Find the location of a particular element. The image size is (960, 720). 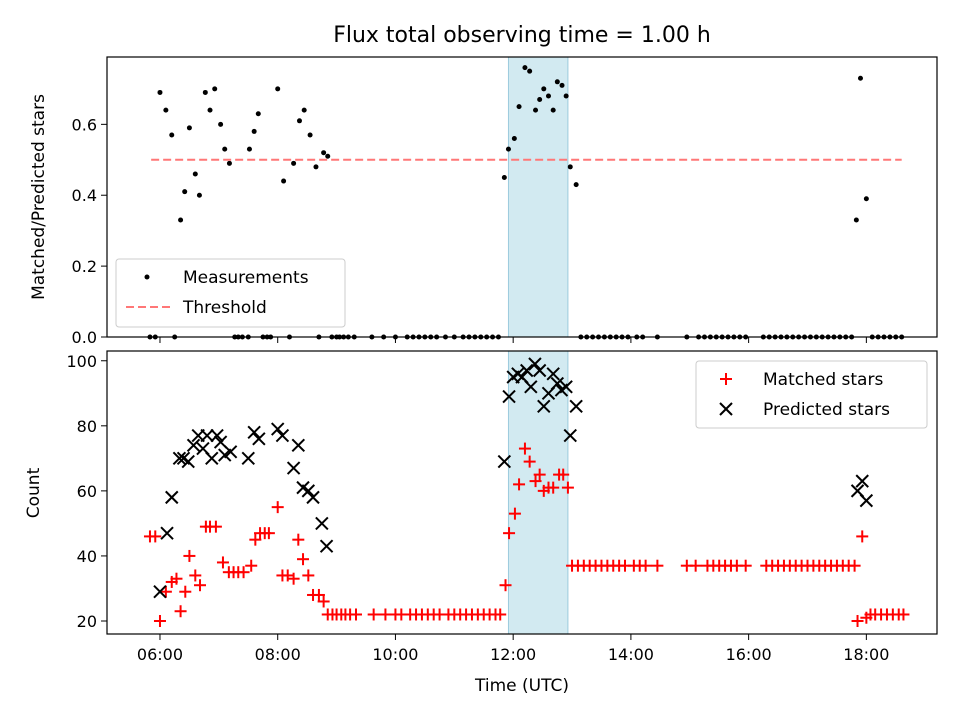

legend-predicted-marker is located at coordinates (726, 409).